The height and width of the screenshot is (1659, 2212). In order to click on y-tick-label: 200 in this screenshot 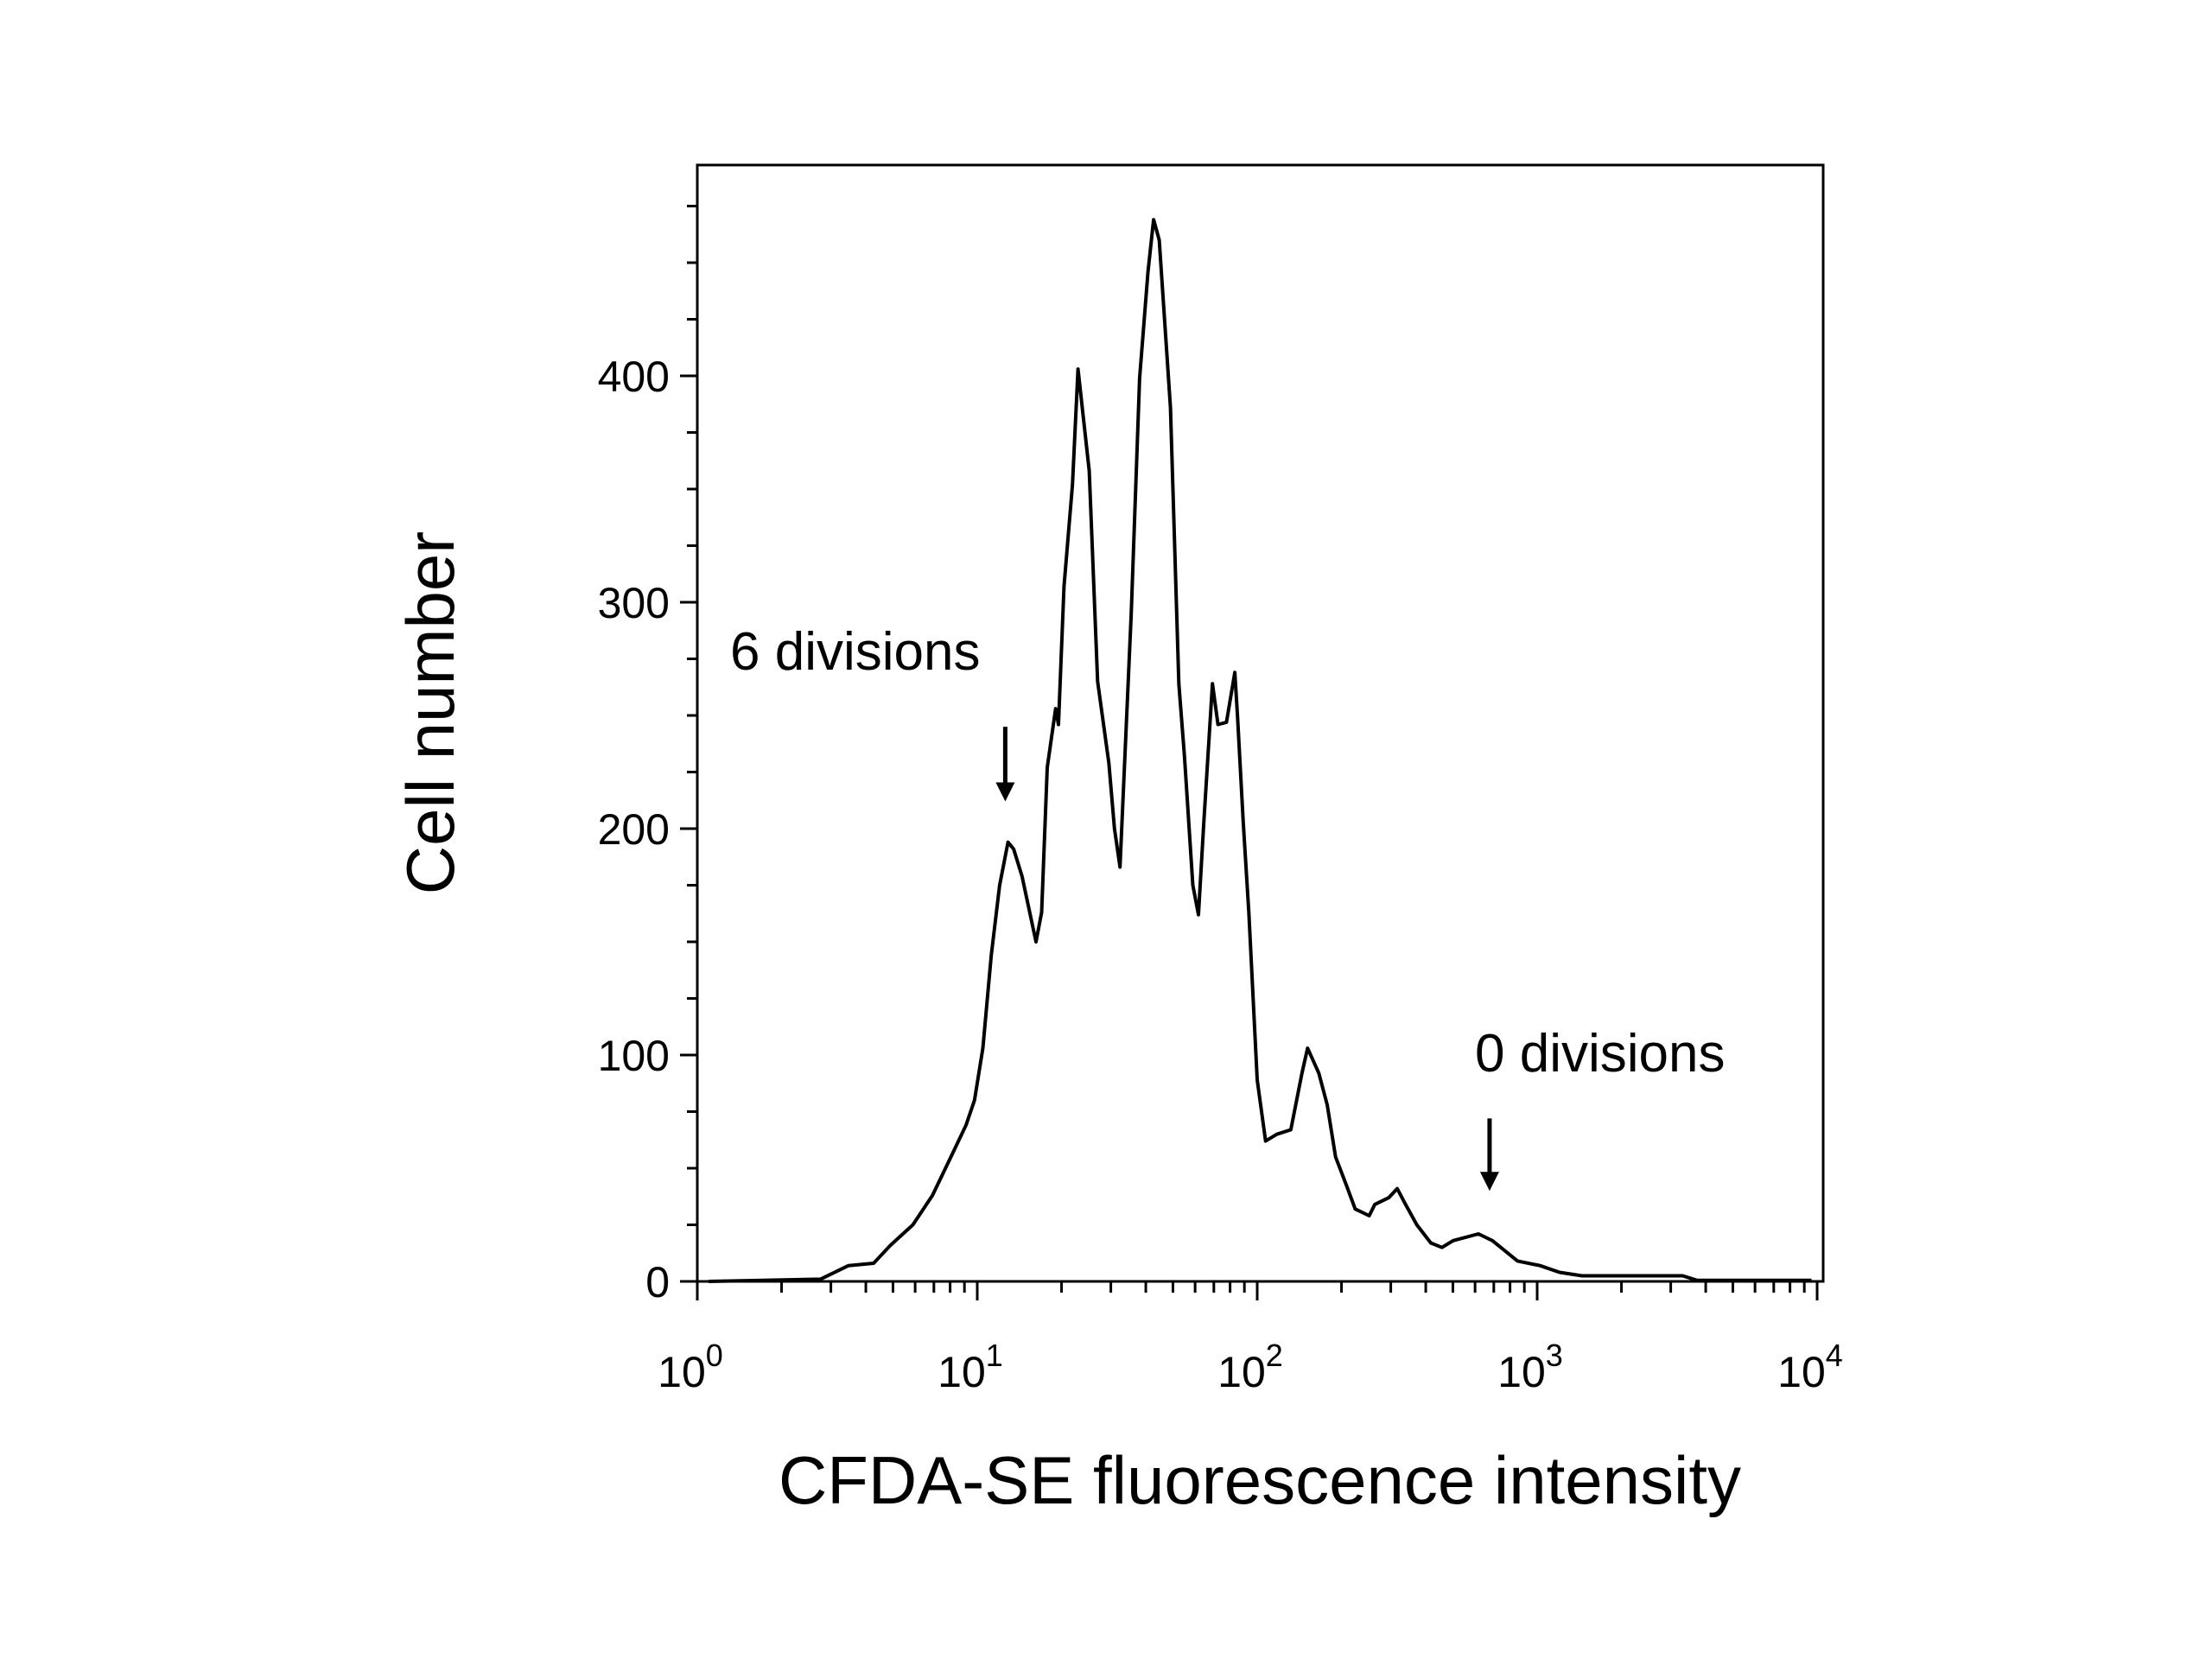, I will do `click(634, 829)`.